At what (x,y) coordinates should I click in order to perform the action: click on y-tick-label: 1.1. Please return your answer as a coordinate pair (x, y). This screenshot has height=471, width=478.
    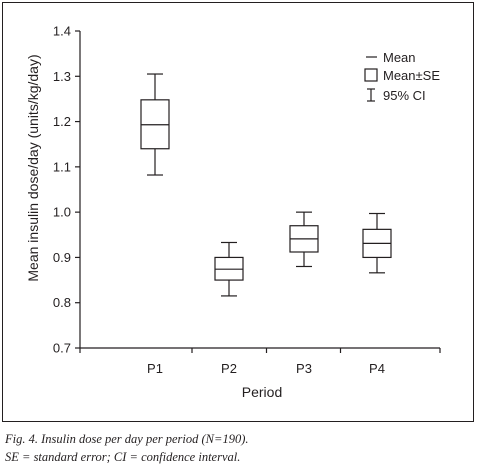
    Looking at the image, I should click on (62, 166).